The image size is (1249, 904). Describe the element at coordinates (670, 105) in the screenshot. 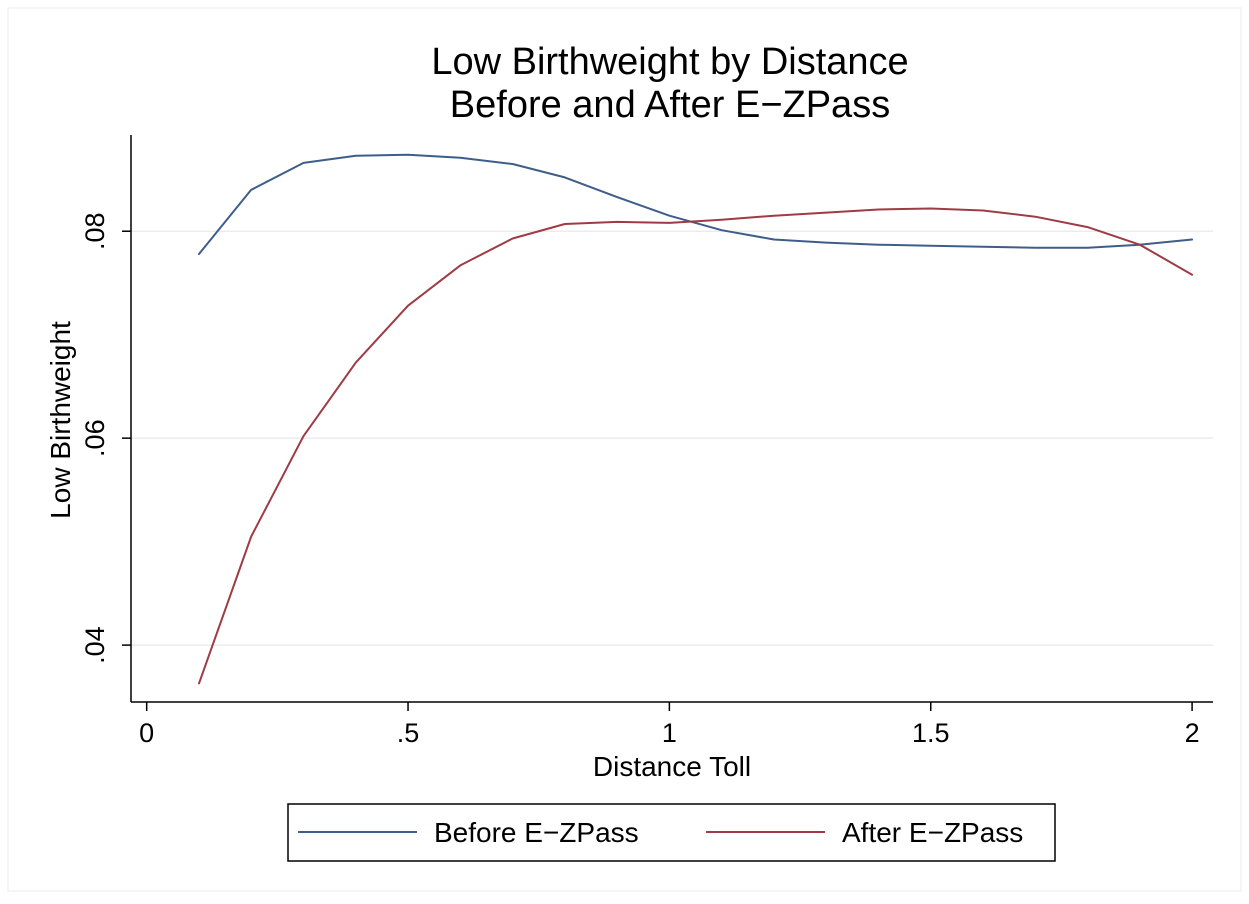

I see `chart-title-line-2: Before and After E−ZPass` at that location.